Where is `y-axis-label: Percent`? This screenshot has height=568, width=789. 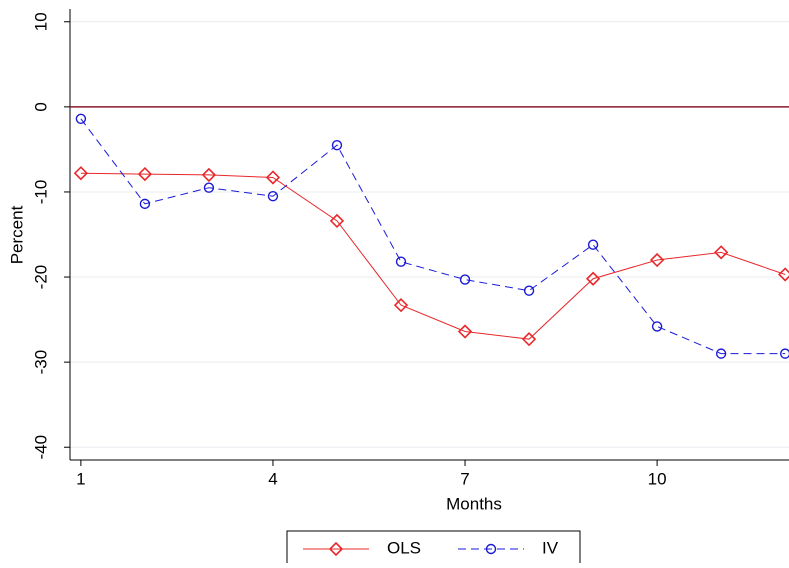 y-axis-label: Percent is located at coordinates (16, 234).